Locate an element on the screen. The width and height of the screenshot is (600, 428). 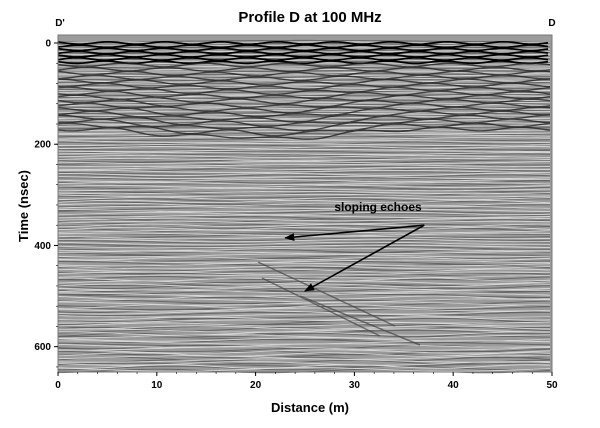
x-tick-label: 20 is located at coordinates (256, 385).